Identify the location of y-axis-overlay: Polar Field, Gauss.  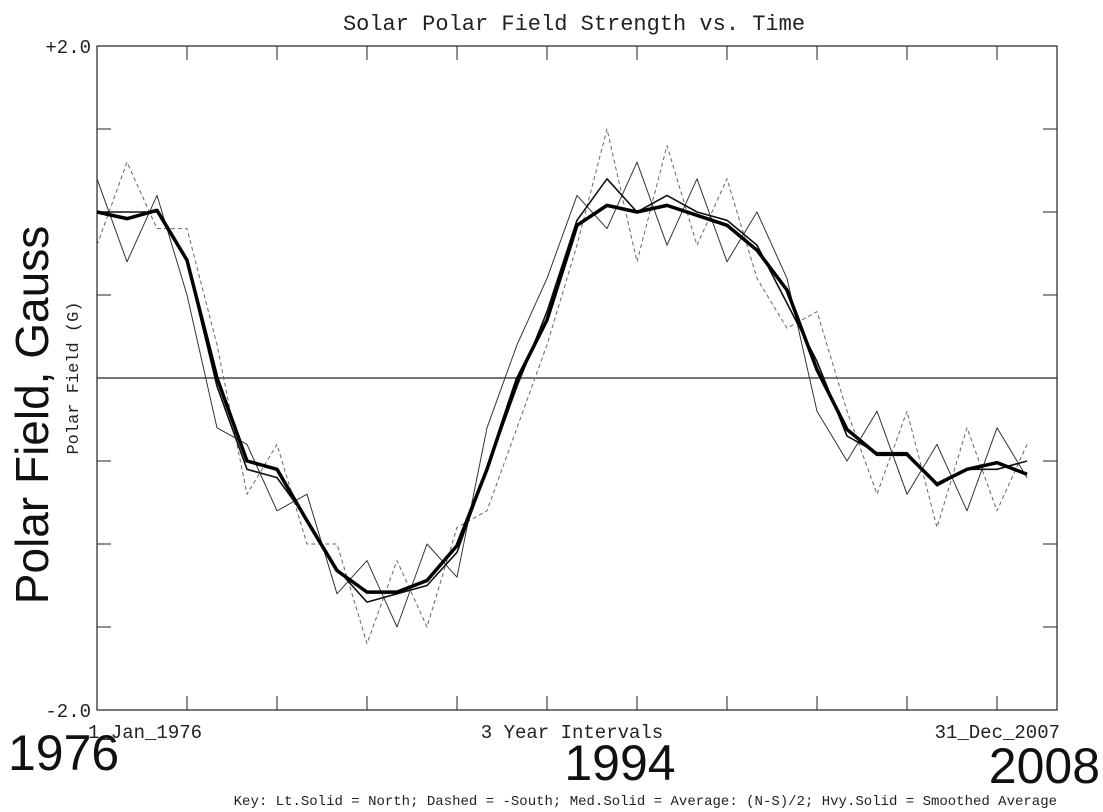
(32, 415).